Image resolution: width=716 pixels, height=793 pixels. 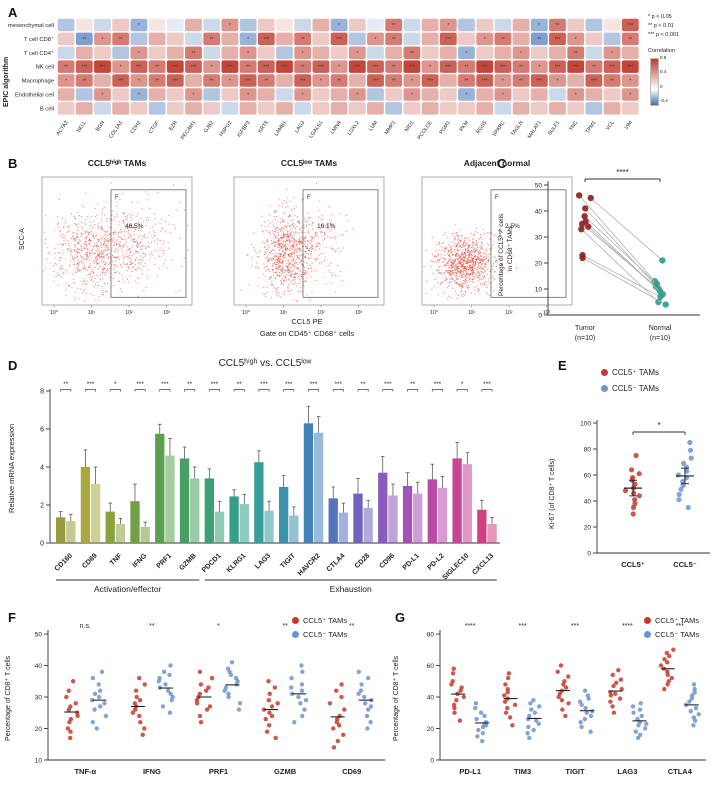 I want to click on svg-text: 2.5%, so click(x=512, y=226).